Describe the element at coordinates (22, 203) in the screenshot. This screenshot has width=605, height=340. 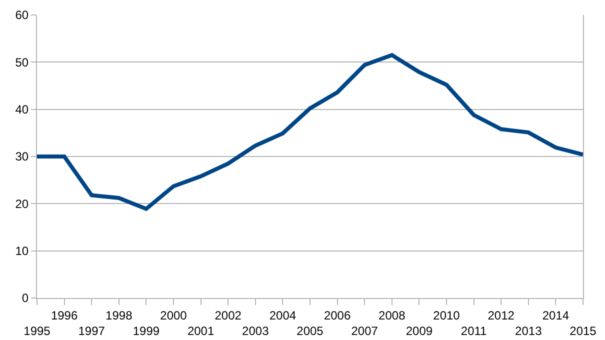
I see `y-tick-label: 20` at that location.